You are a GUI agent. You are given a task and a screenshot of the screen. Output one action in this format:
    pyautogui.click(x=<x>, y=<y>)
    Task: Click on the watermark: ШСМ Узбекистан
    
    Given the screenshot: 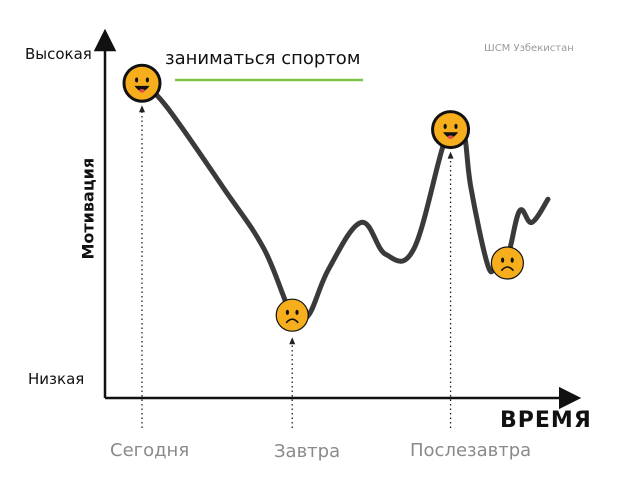 What is the action you would take?
    pyautogui.click(x=529, y=48)
    